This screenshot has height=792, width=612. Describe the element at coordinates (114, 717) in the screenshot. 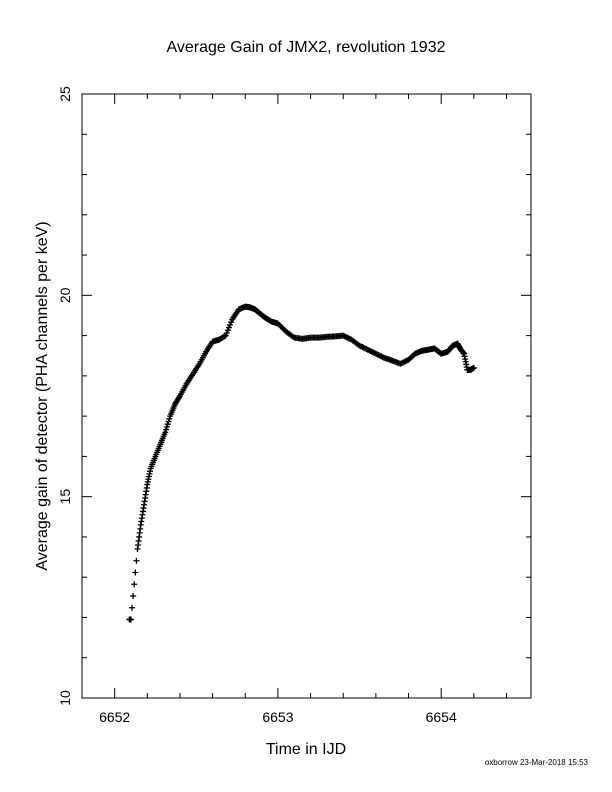

I see `x-tick-label: 6652` at that location.